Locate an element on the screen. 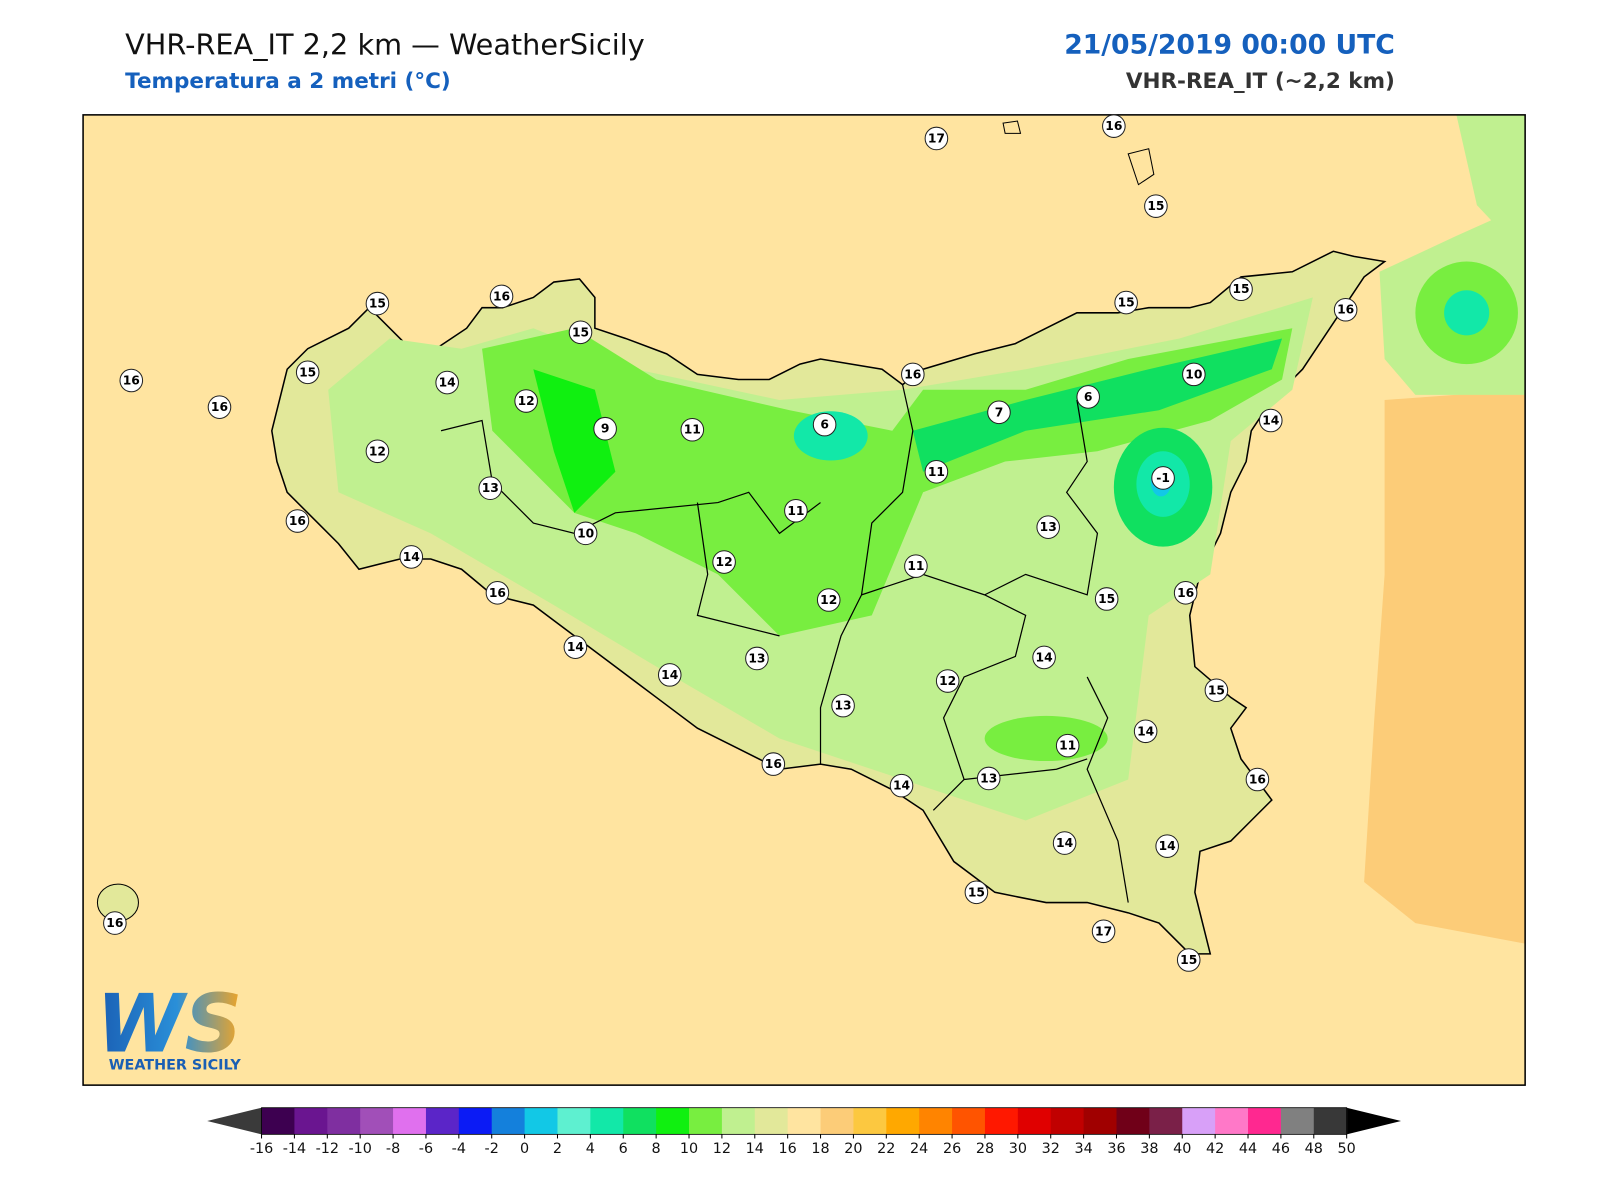 The image size is (1600, 1200). station: 11 is located at coordinates (936, 472).